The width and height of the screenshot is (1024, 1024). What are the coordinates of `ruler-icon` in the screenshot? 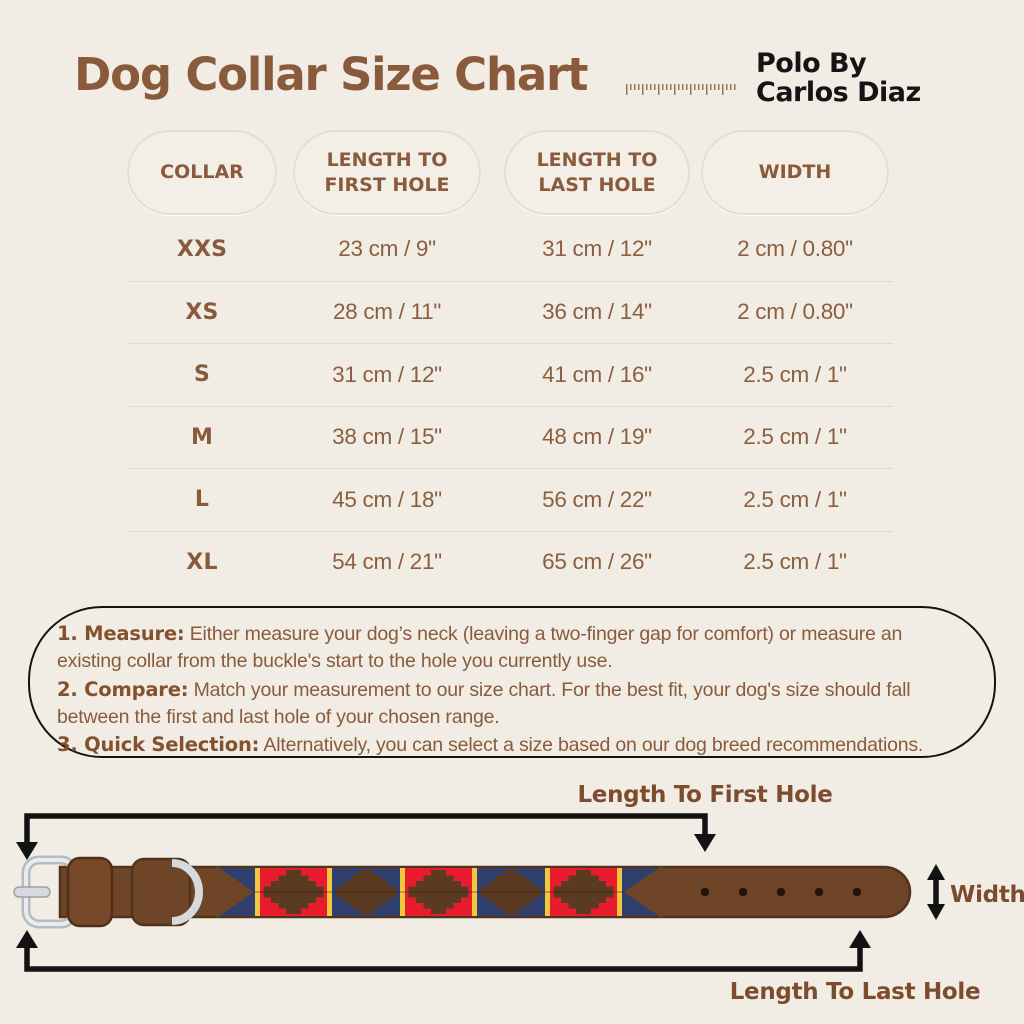 It's located at (682, 90).